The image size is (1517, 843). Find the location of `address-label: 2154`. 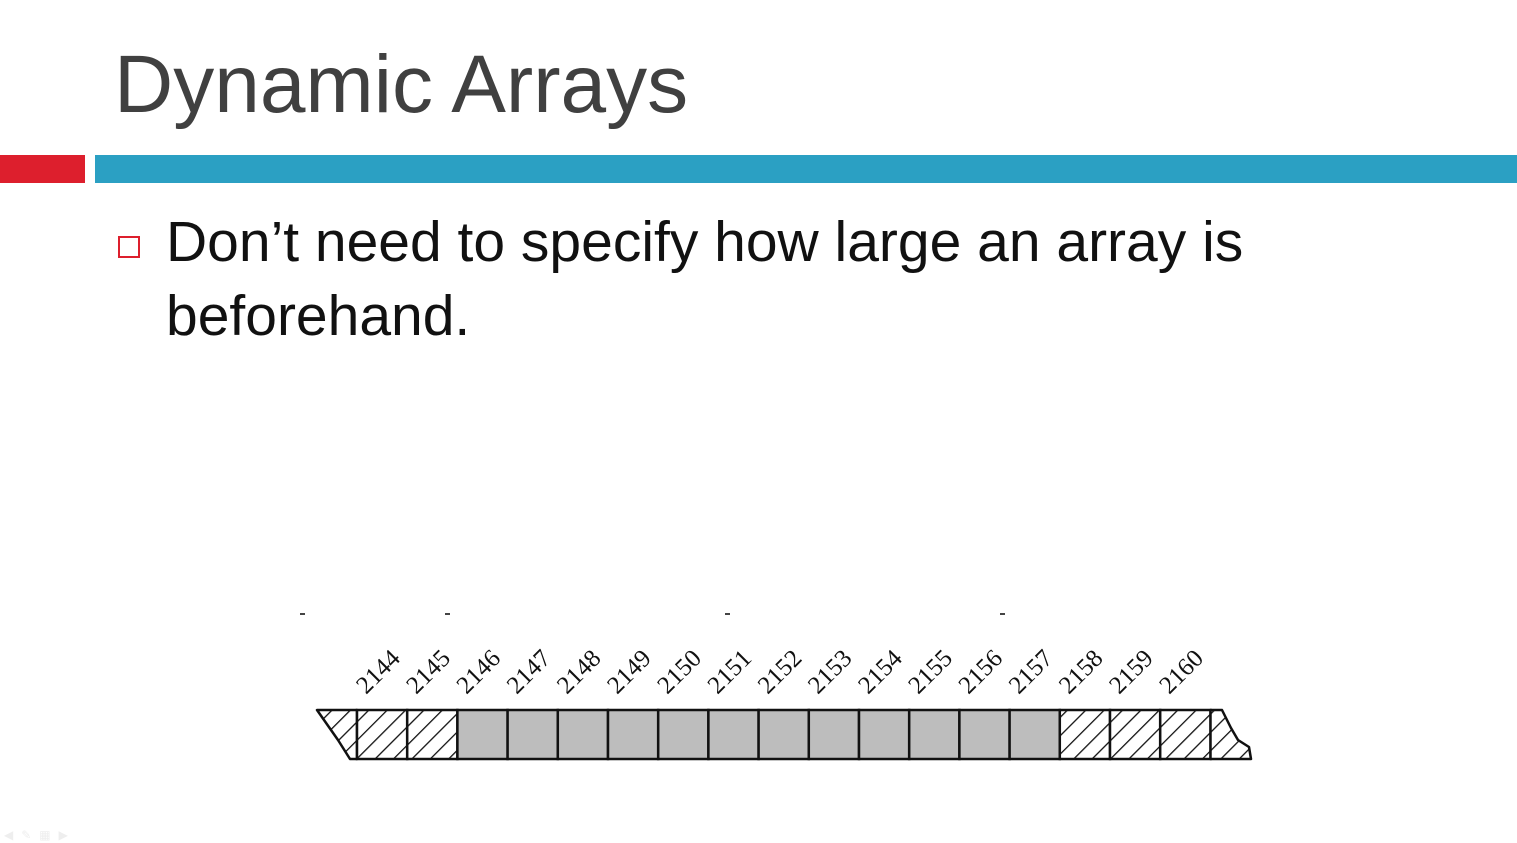

address-label: 2154 is located at coordinates (880, 671).